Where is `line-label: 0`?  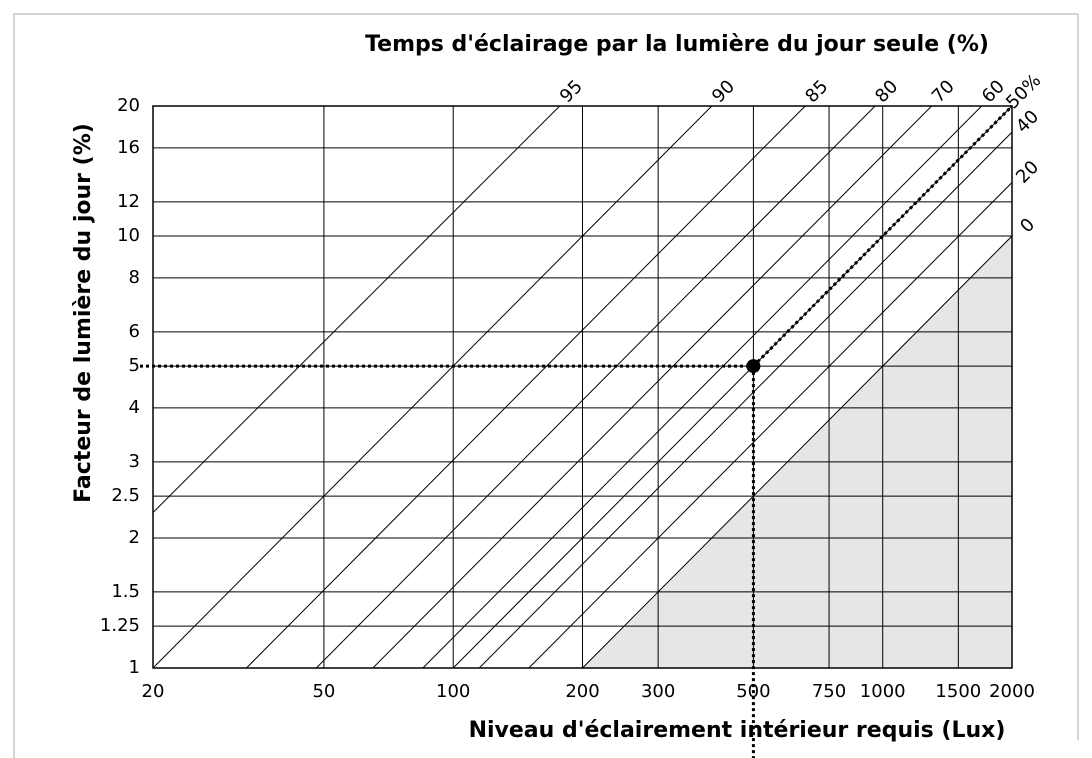 line-label: 0 is located at coordinates (1027, 225).